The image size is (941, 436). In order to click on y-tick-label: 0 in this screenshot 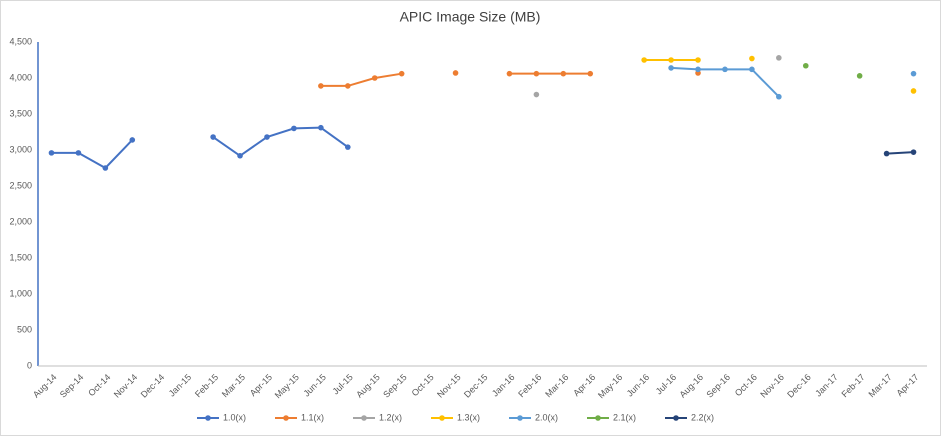, I will do `click(29, 365)`.